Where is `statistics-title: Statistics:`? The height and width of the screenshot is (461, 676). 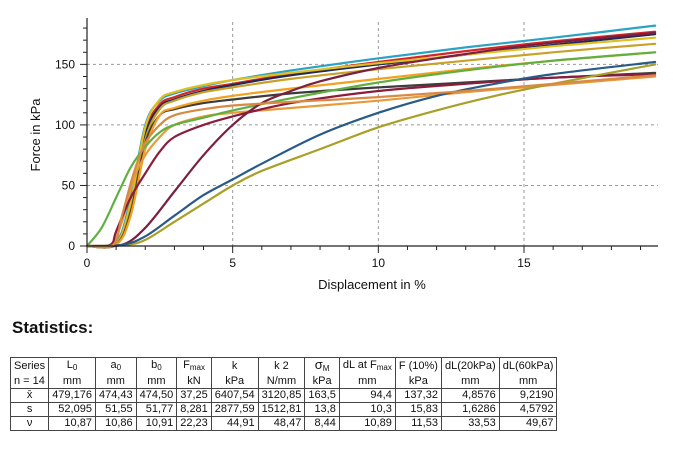 statistics-title: Statistics: is located at coordinates (53, 327).